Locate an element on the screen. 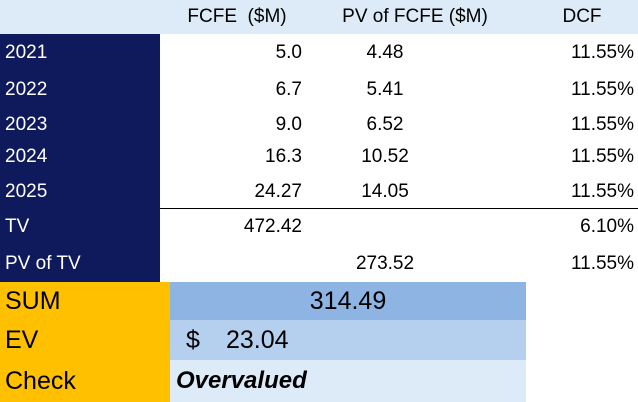  row-label-cell: TV is located at coordinates (80, 227).